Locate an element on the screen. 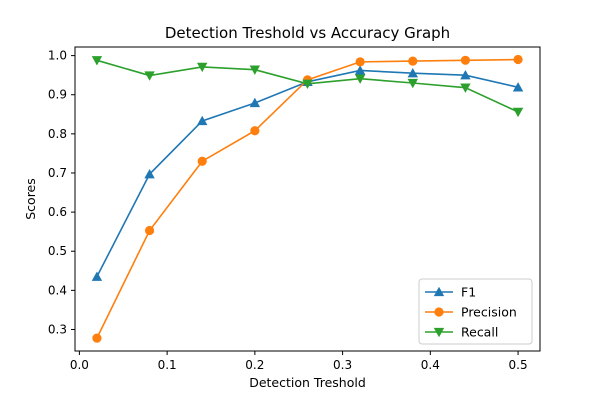  y-tick-label: 1.0 is located at coordinates (57, 56).